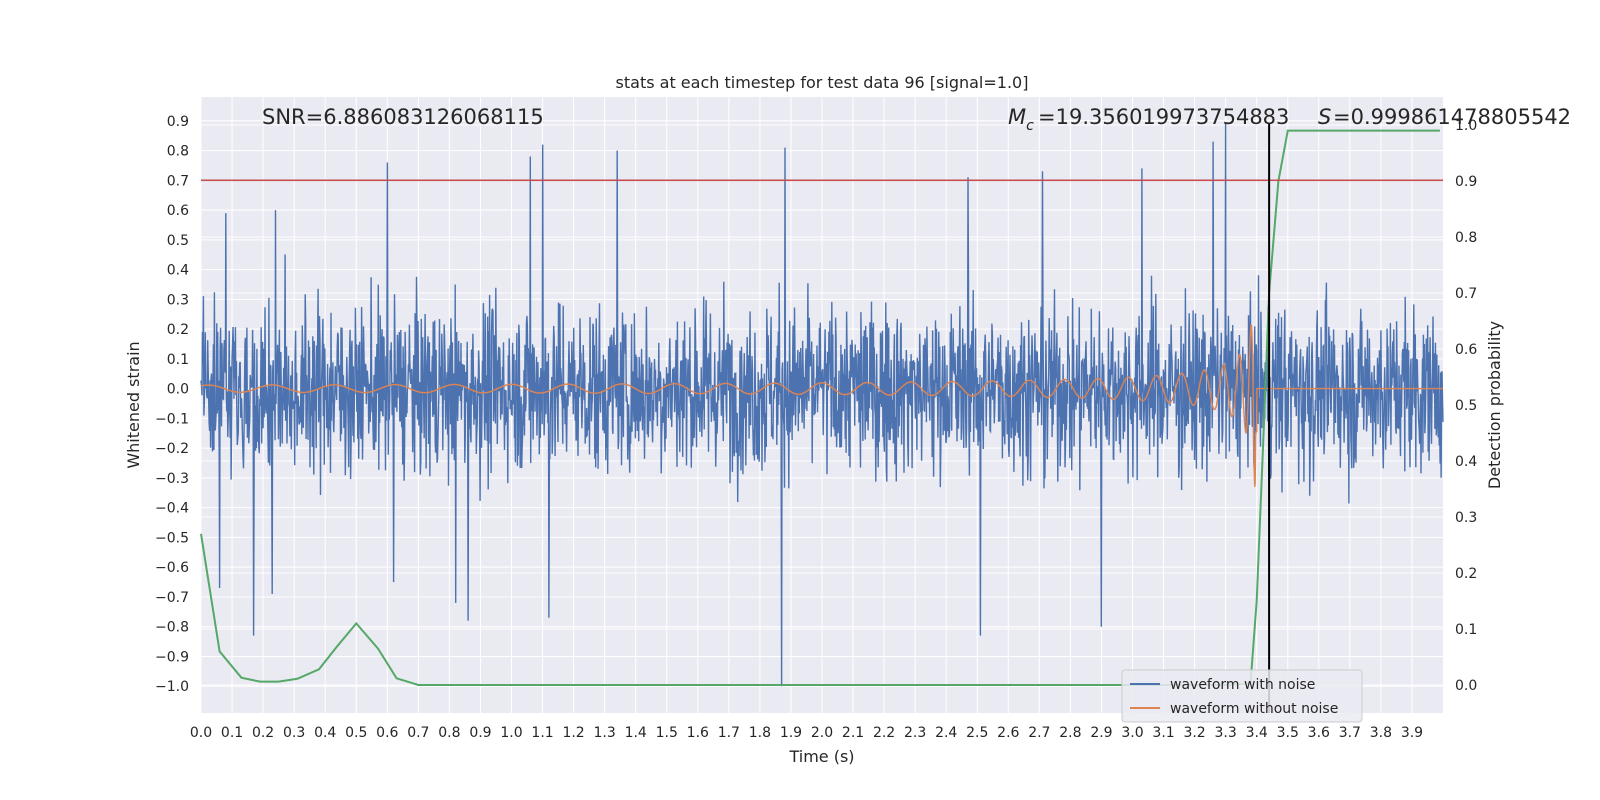  Describe the element at coordinates (172, 657) in the screenshot. I see `y-left-tick-label: −0.9` at that location.